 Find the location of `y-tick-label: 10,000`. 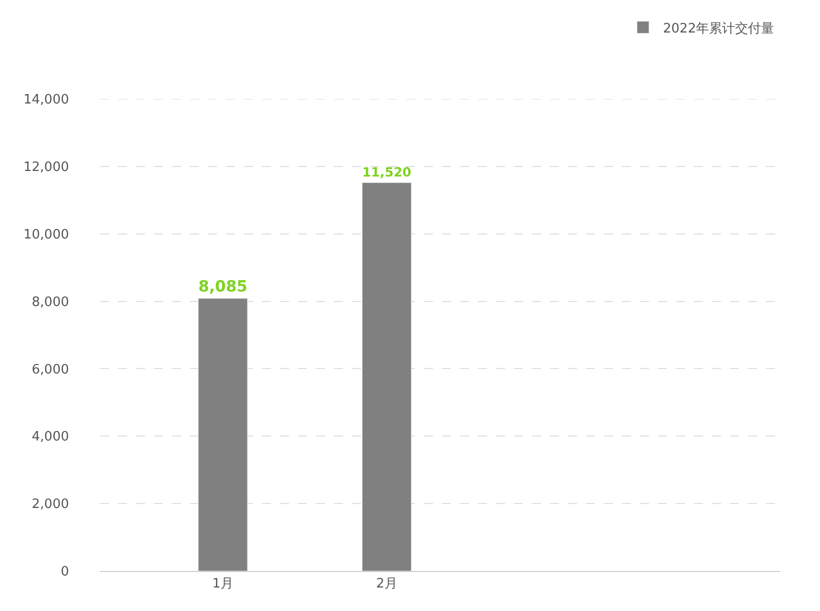

y-tick-label: 10,000 is located at coordinates (46, 234).